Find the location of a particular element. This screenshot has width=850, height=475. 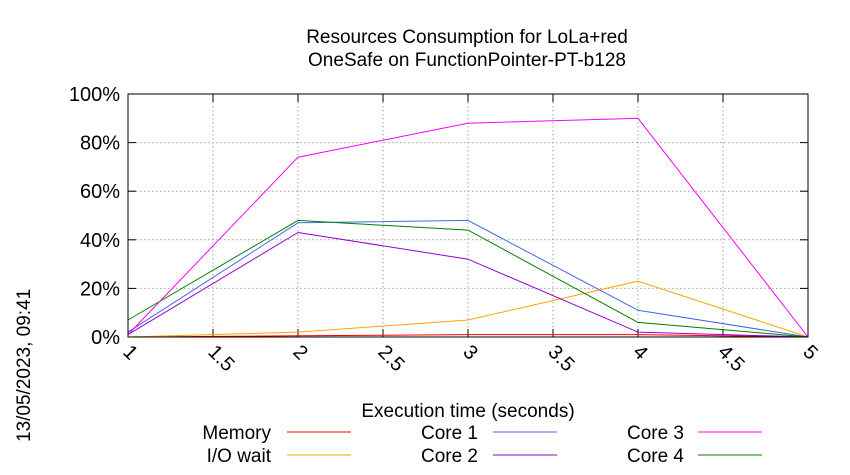

series-line-i-o-wait is located at coordinates (468, 309).